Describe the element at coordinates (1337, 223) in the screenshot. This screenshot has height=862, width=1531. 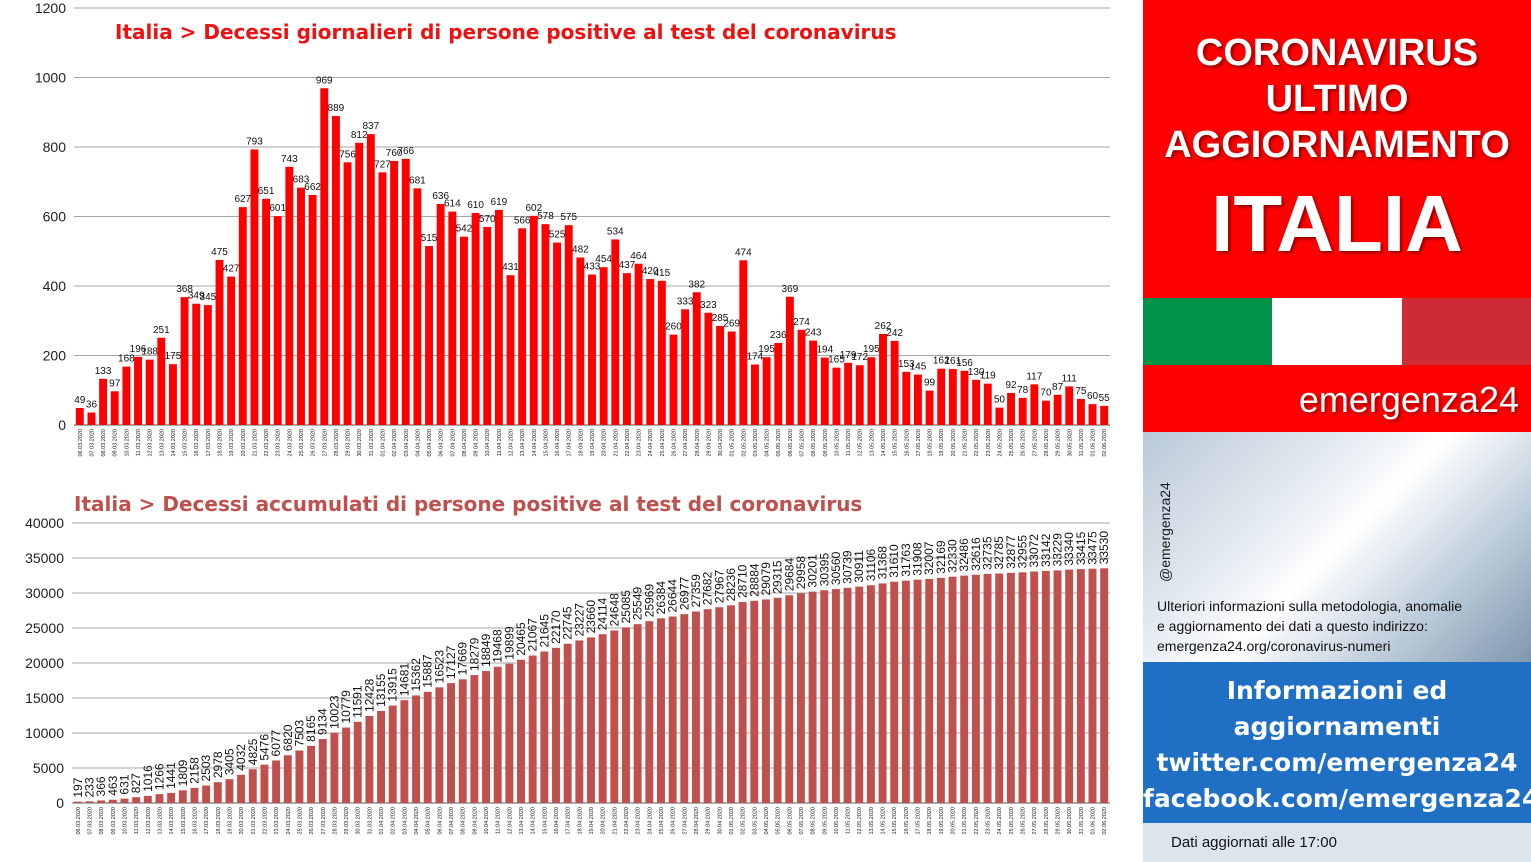
I see `header-country: ITALIA` at that location.